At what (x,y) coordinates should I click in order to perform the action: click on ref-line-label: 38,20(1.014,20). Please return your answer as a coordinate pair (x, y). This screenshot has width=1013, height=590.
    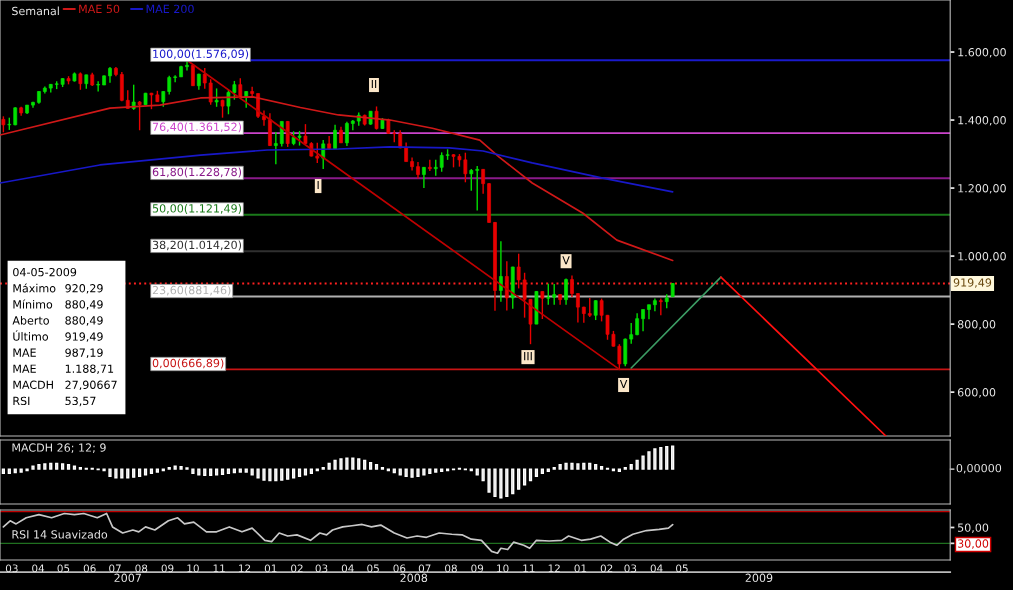
    Looking at the image, I should click on (197, 245).